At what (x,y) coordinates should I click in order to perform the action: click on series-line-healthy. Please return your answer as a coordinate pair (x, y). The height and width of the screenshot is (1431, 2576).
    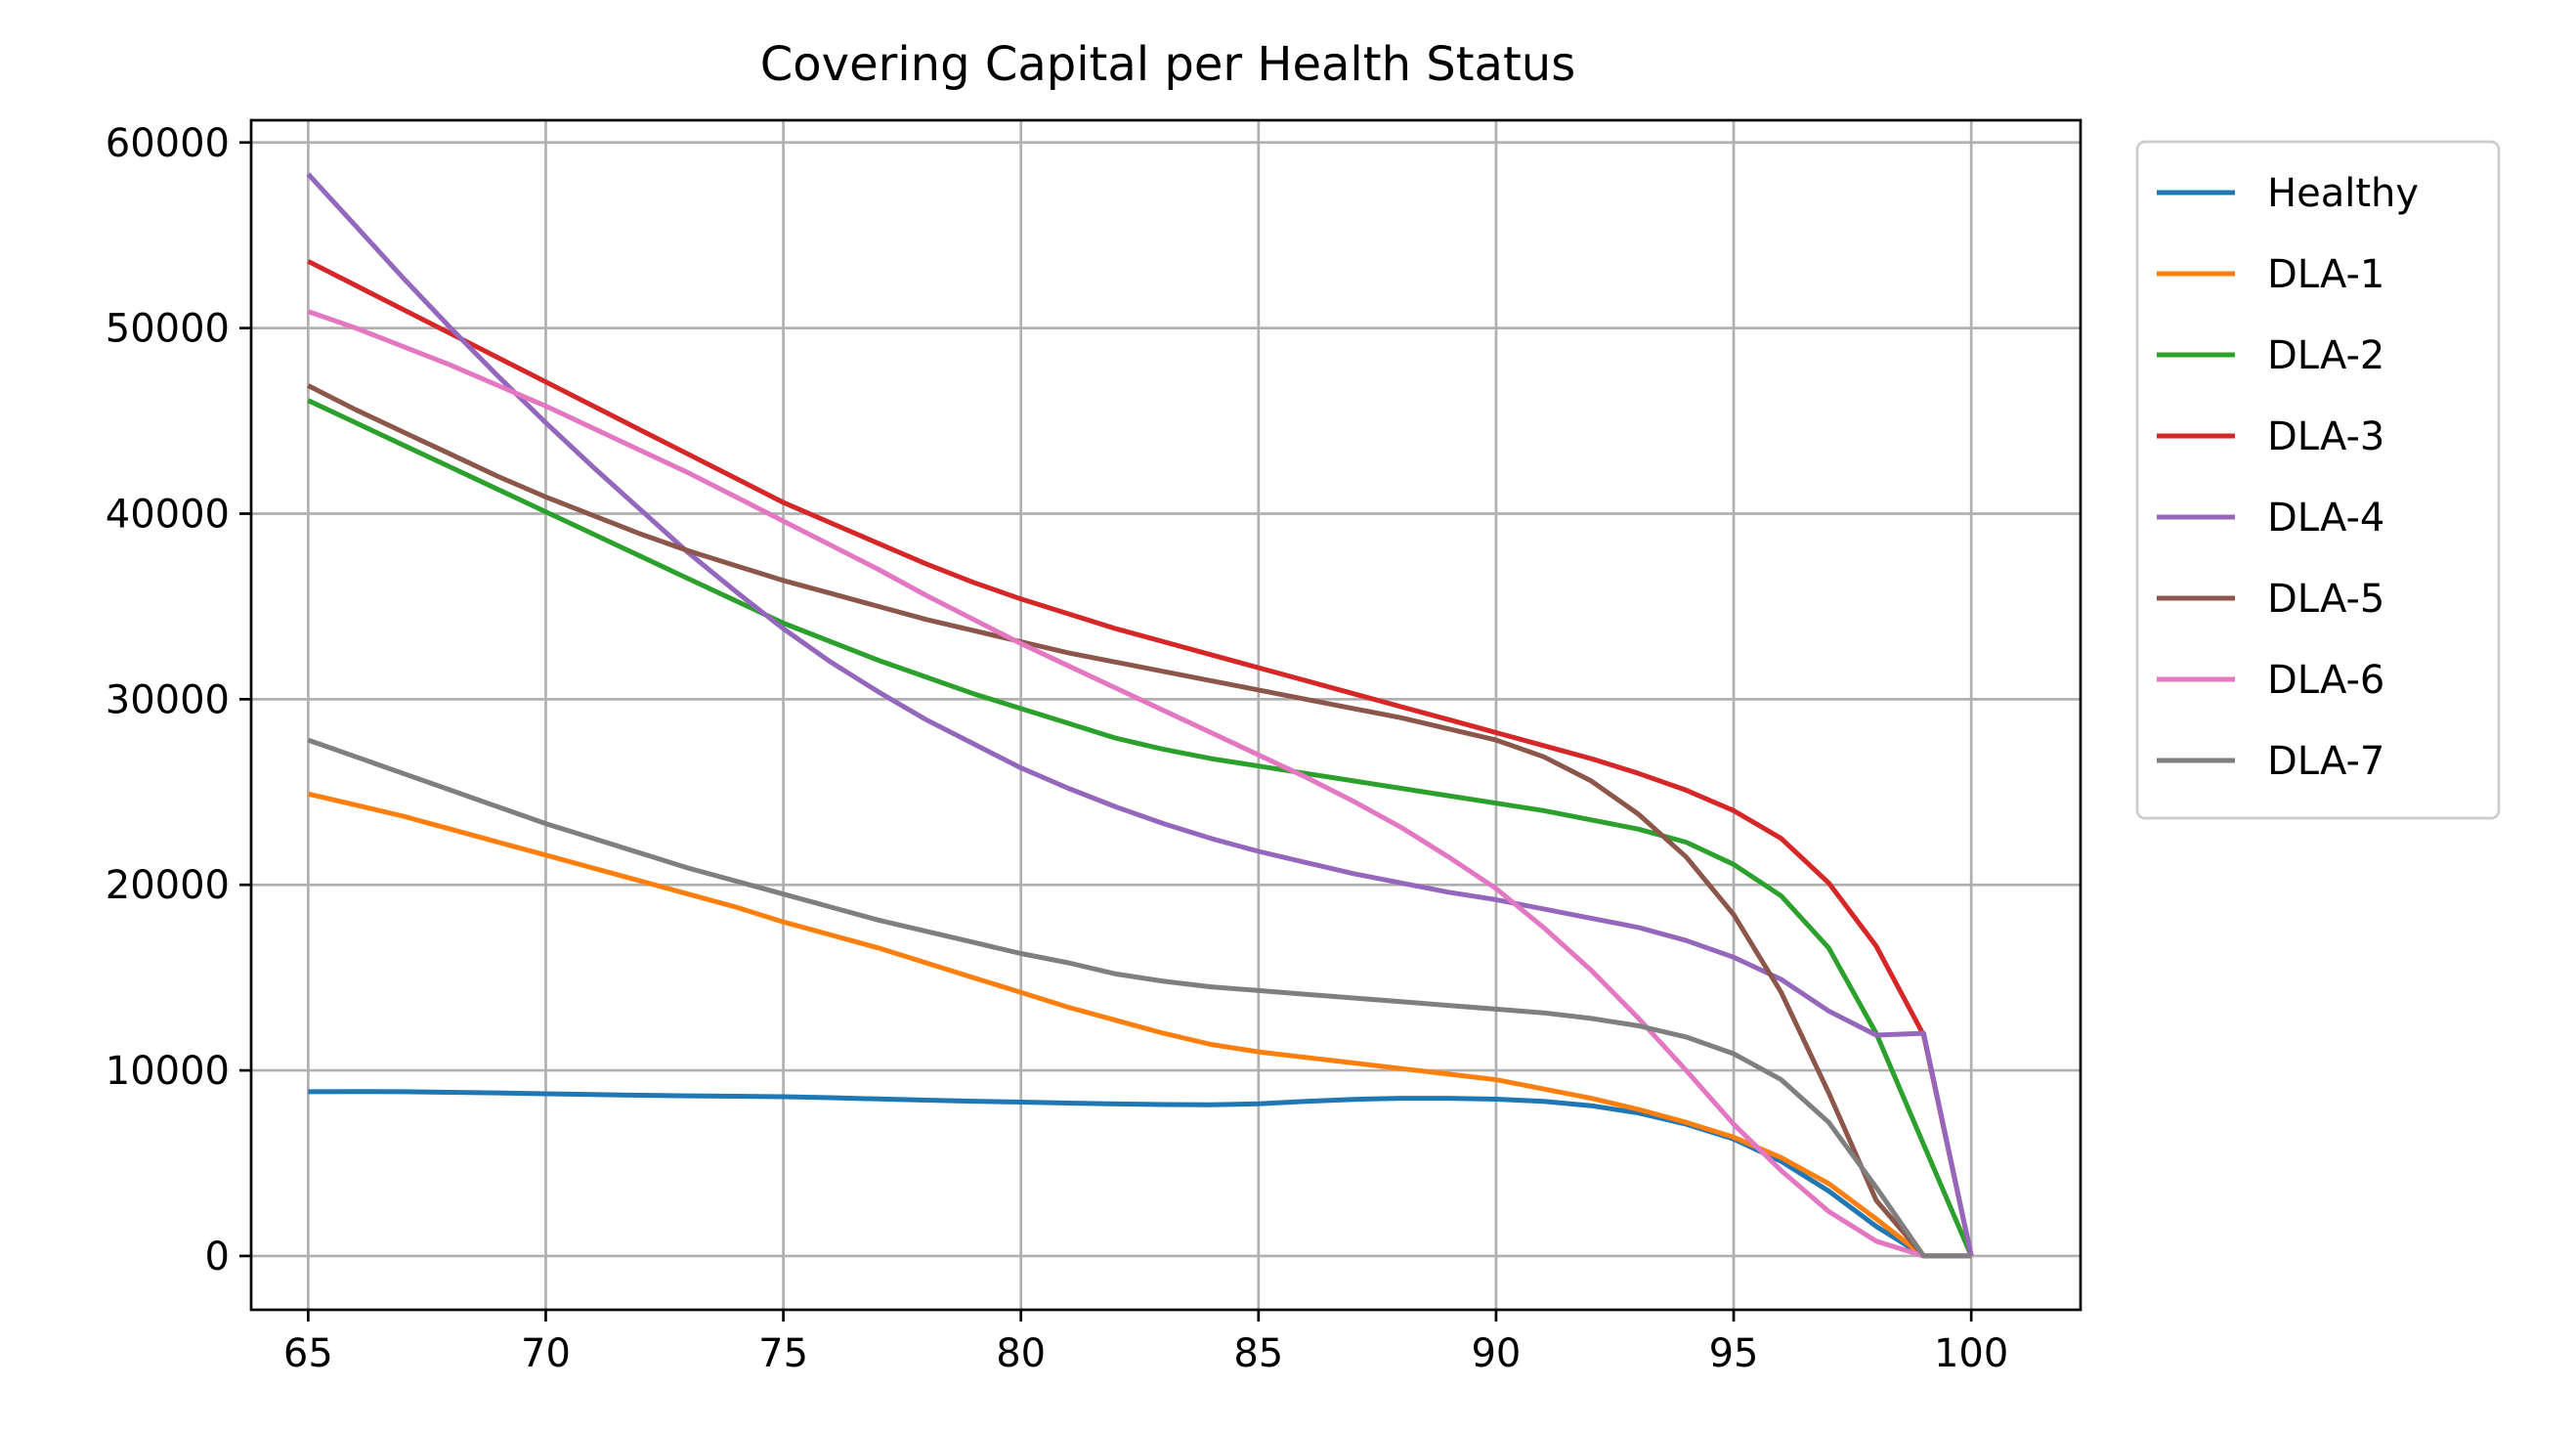
    Looking at the image, I should click on (1140, 1174).